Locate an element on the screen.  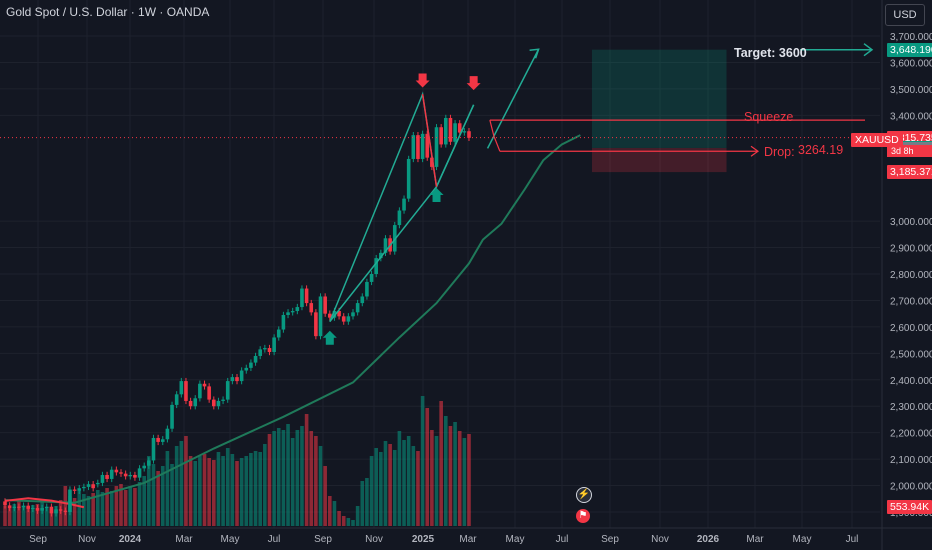
symbol-title: Gold Spot / U.S. Dollar · 1W · OANDA is located at coordinates (108, 12).